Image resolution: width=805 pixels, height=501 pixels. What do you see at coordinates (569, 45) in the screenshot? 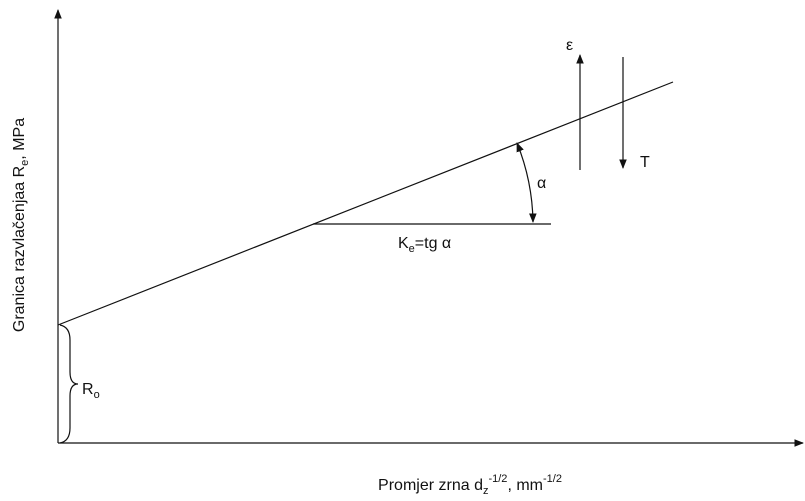
I see `epsilon-label: ε` at bounding box center [569, 45].